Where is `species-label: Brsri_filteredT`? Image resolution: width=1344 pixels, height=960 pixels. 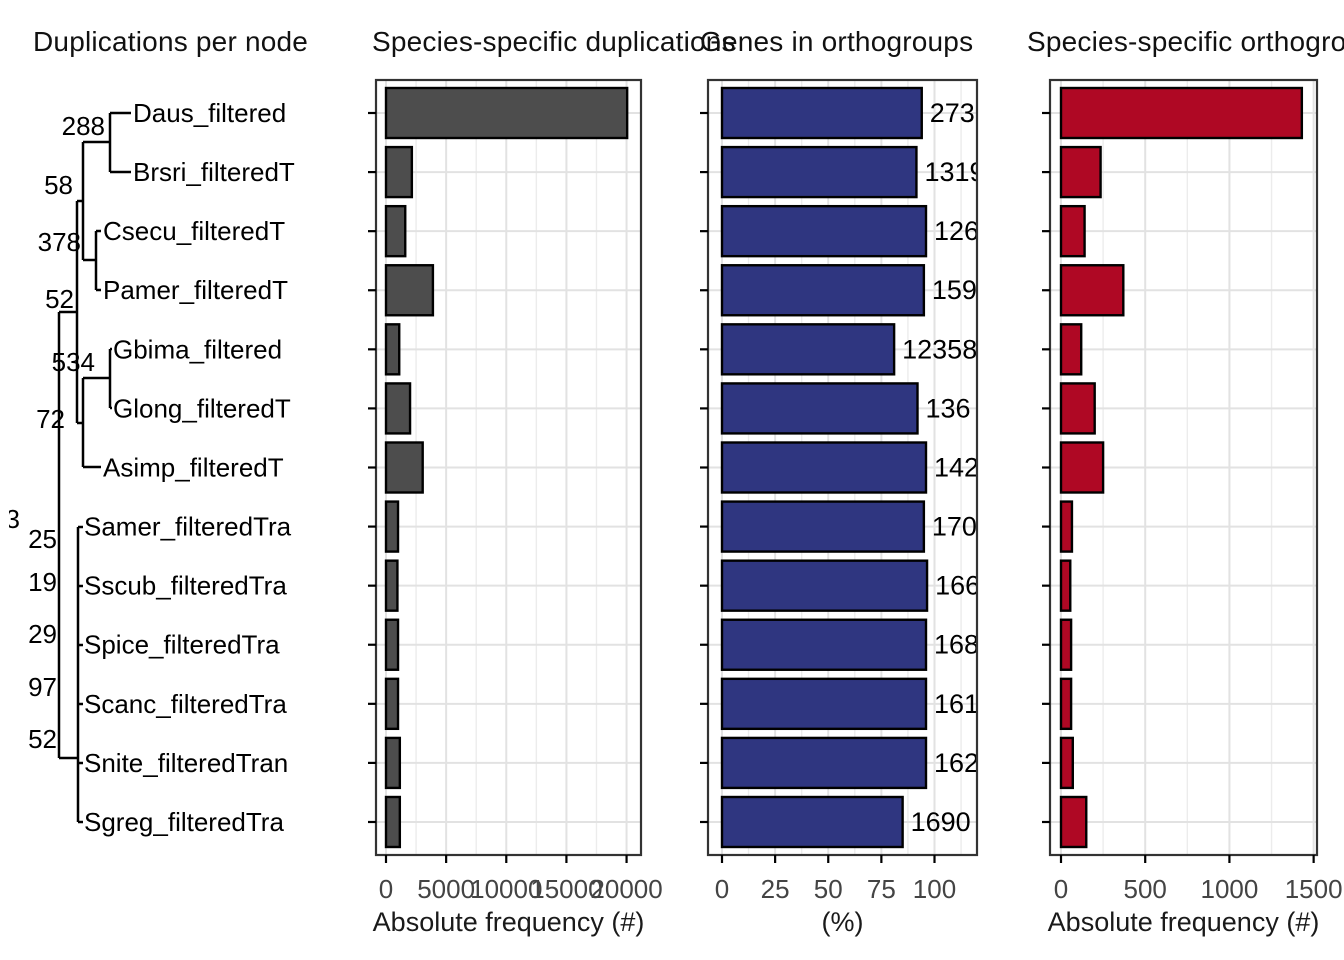
species-label: Brsri_filteredT is located at coordinates (214, 172).